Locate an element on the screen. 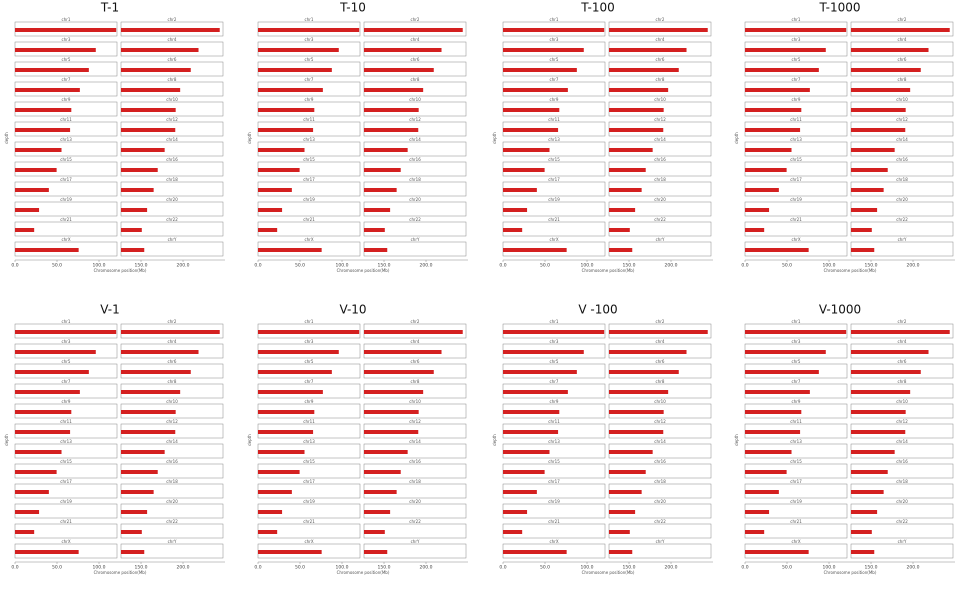  chromosome-label: chr1 is located at coordinates (554, 19).